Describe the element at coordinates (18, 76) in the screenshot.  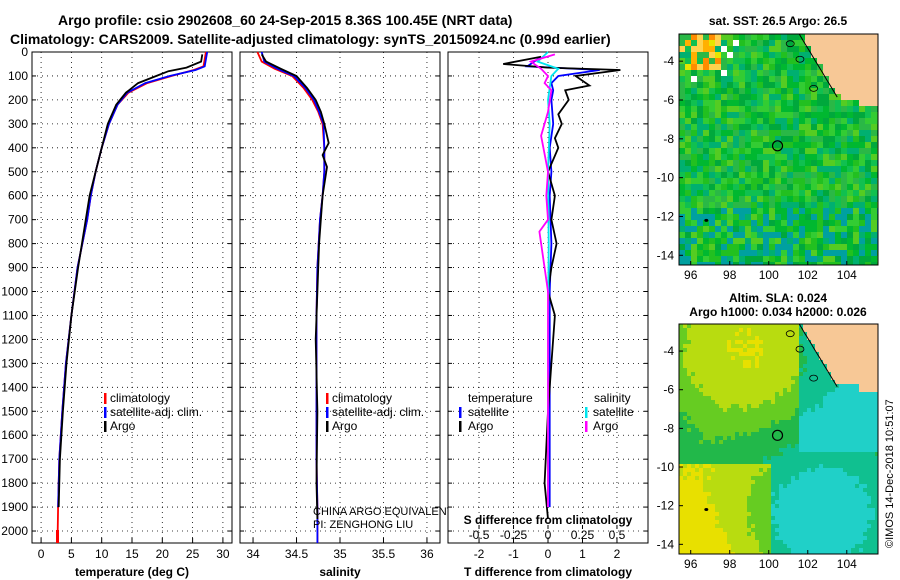
I see `depth-tick-label: 100` at that location.